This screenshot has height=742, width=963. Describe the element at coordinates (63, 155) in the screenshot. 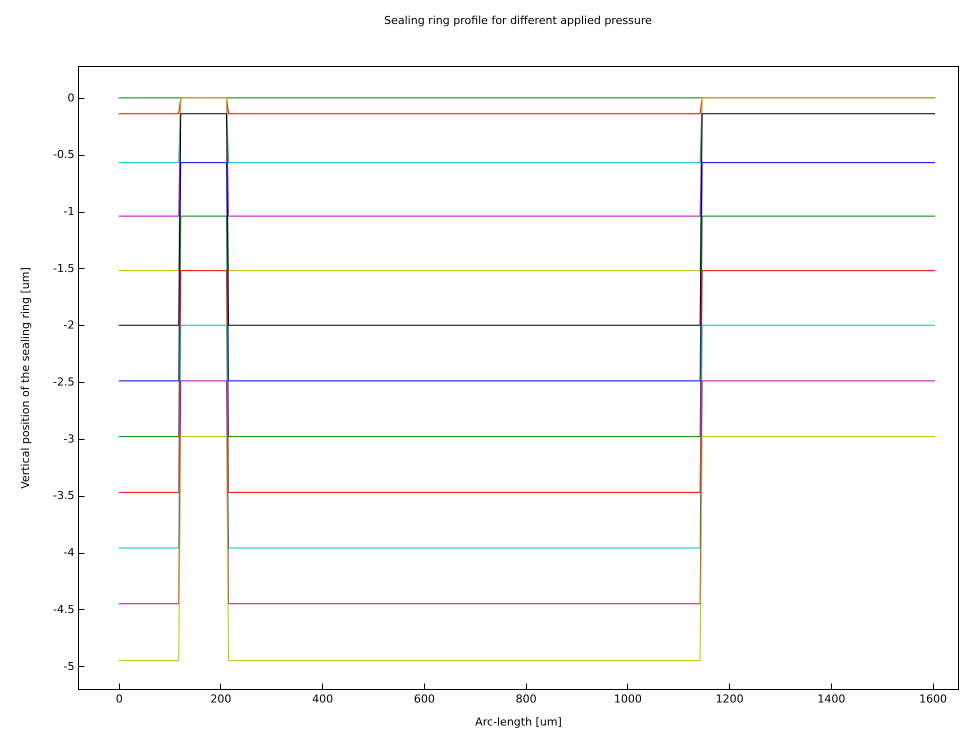

I see `y-tick-label: -0.5` at that location.